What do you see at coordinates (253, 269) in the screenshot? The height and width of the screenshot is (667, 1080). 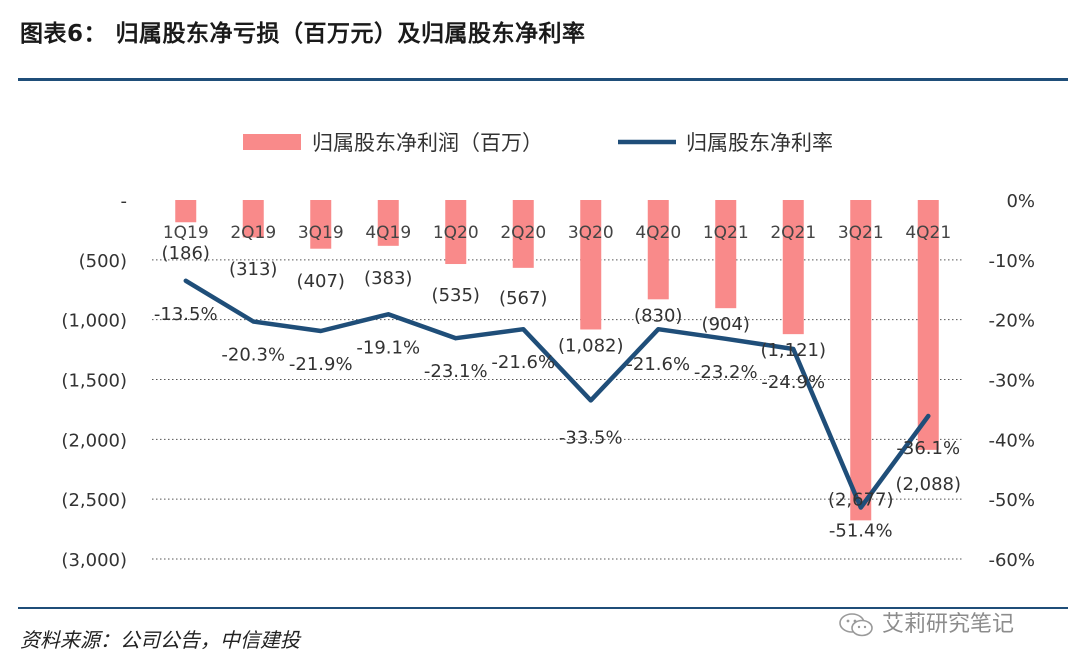 I see `bar-data-label: (313)` at bounding box center [253, 269].